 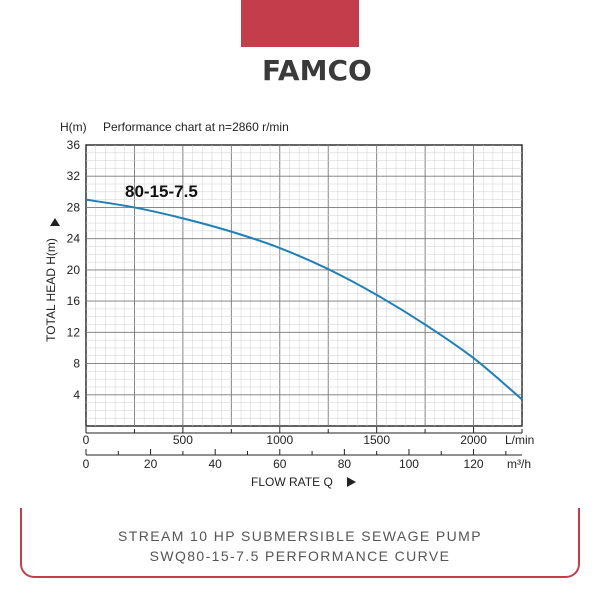 I want to click on y-tick-labels: 4 8 12 16 20 24 28 32 36, so click(x=74, y=270).